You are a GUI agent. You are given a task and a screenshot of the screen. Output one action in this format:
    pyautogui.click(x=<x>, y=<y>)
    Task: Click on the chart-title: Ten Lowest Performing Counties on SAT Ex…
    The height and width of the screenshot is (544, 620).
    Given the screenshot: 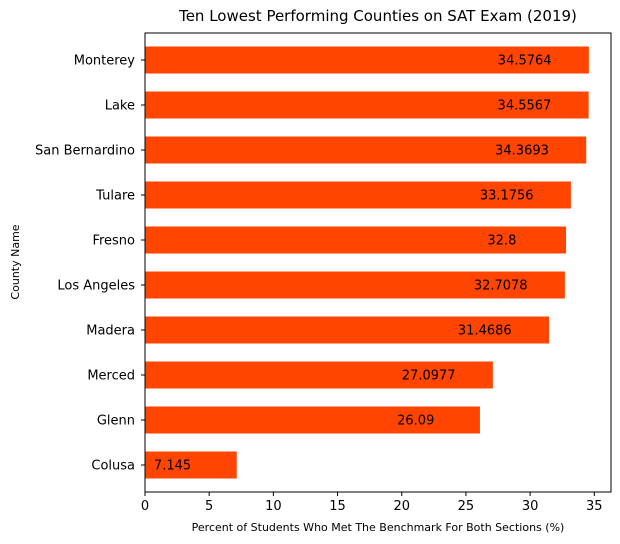 What is the action you would take?
    pyautogui.click(x=377, y=16)
    